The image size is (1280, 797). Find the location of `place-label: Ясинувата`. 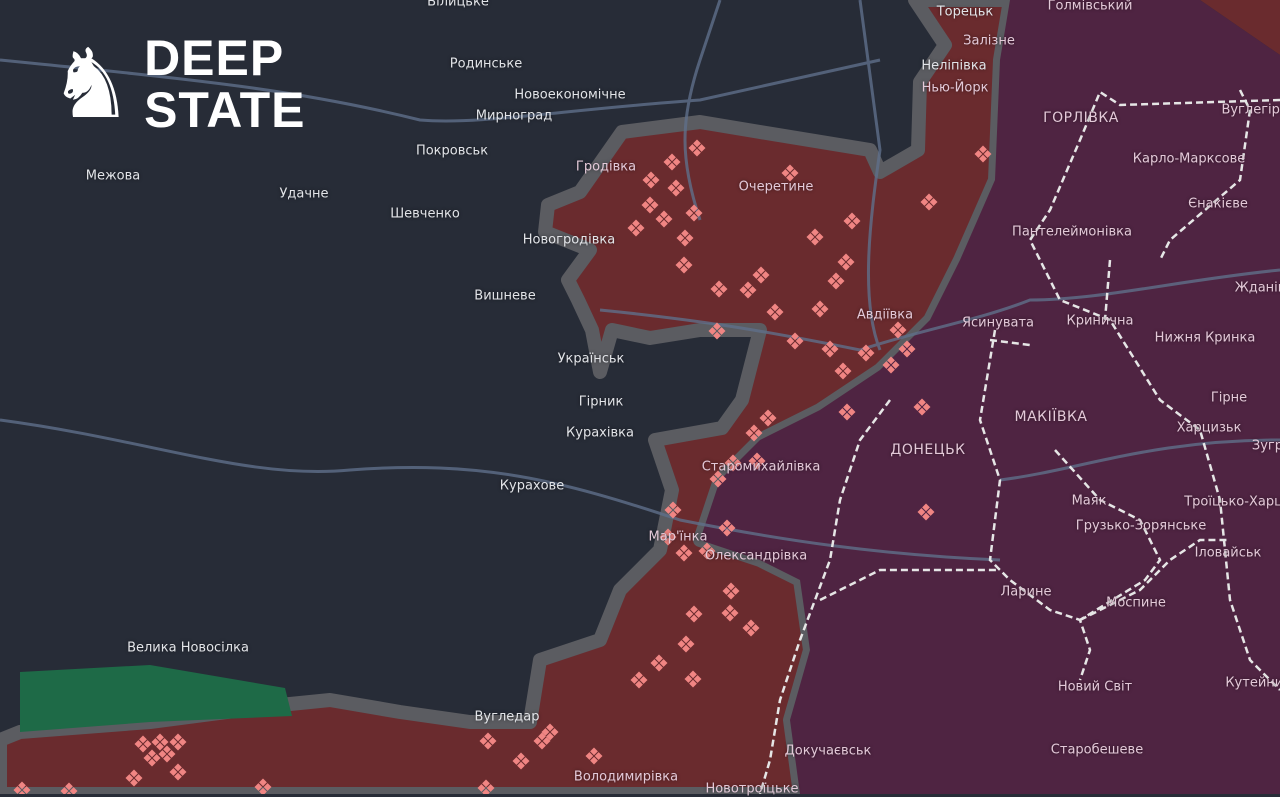

place-label: Ясинувата is located at coordinates (998, 323).